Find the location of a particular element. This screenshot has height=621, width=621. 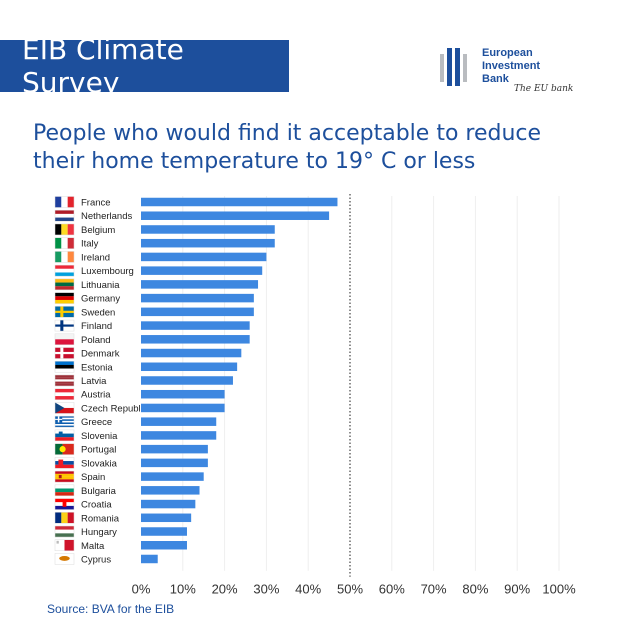

x-tick-label: 90% is located at coordinates (517, 589).